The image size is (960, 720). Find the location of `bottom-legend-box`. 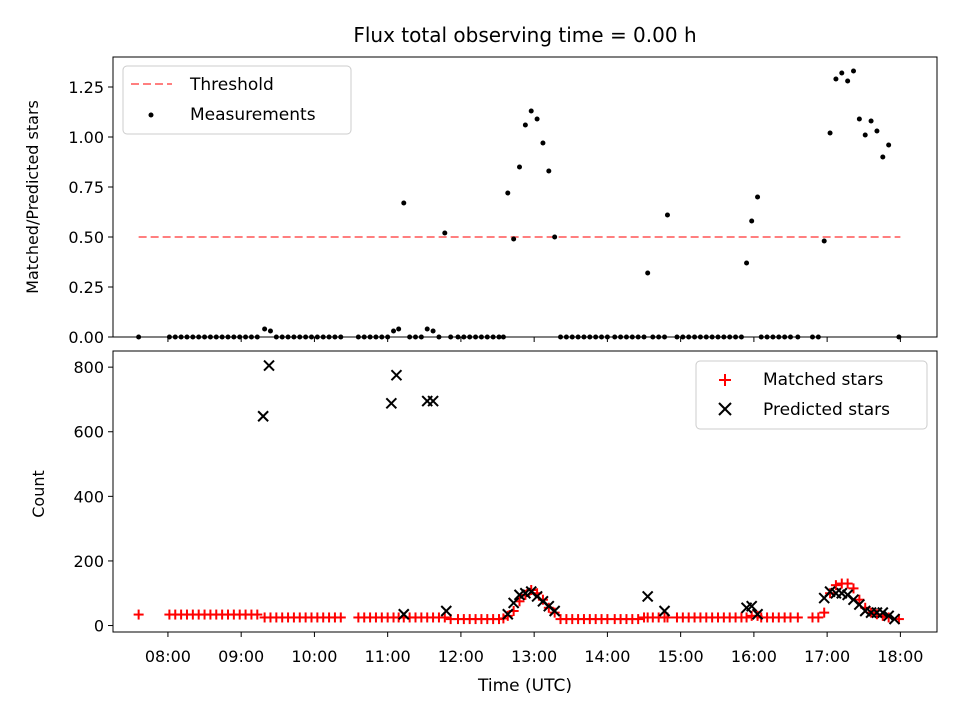

bottom-legend-box is located at coordinates (811, 395).